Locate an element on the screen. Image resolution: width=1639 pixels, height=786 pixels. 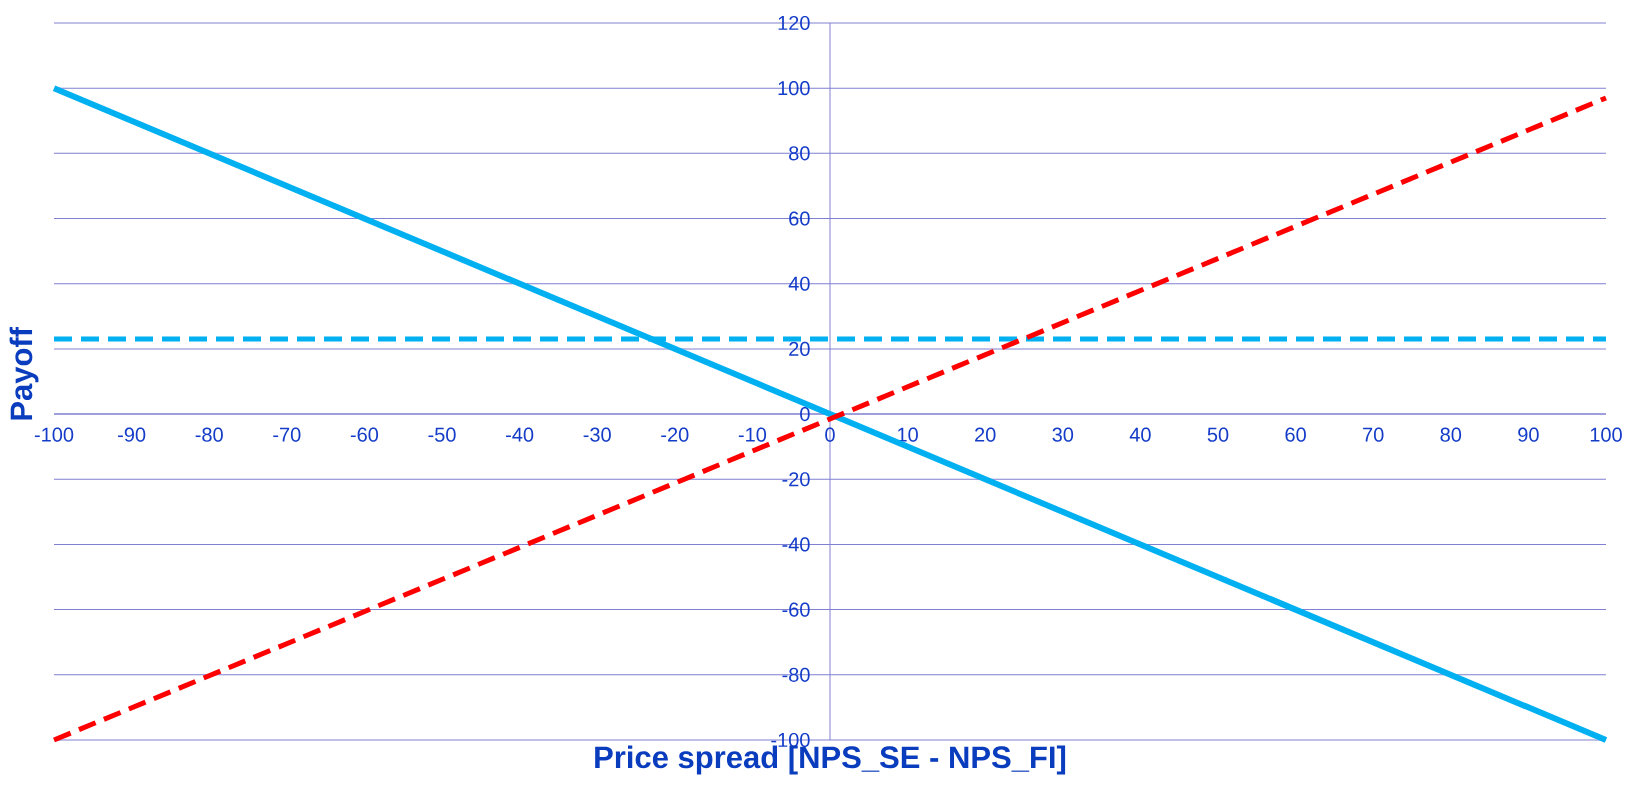
x-tick-label: 70 is located at coordinates (1373, 434).